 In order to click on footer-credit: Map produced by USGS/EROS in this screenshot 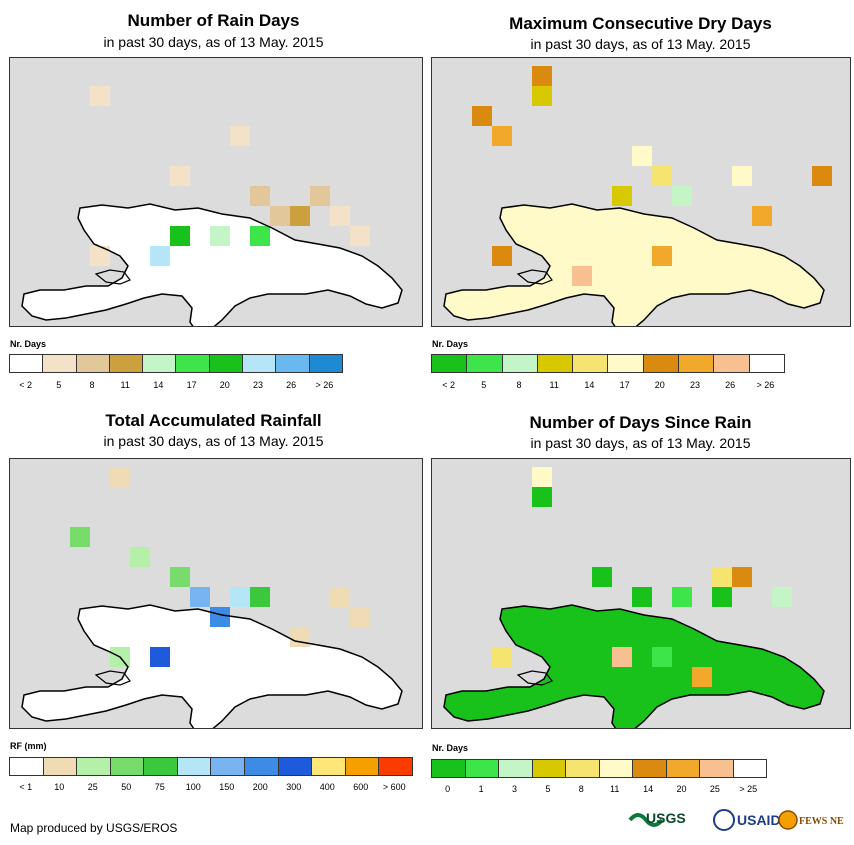, I will do `click(94, 828)`.